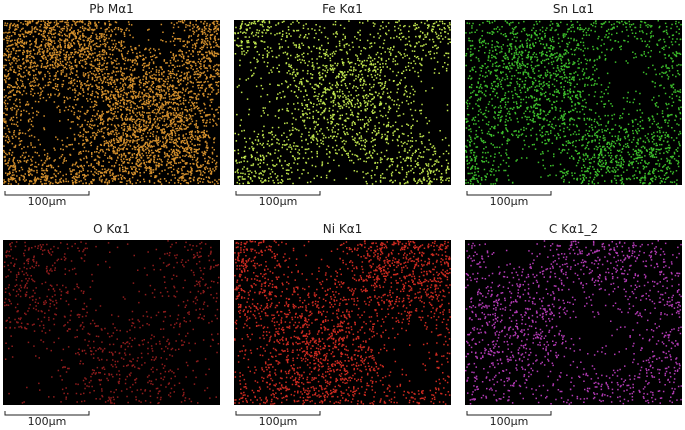 This screenshot has height=430, width=685. I want to click on panel-title: Pb Mα1, so click(111, 9).